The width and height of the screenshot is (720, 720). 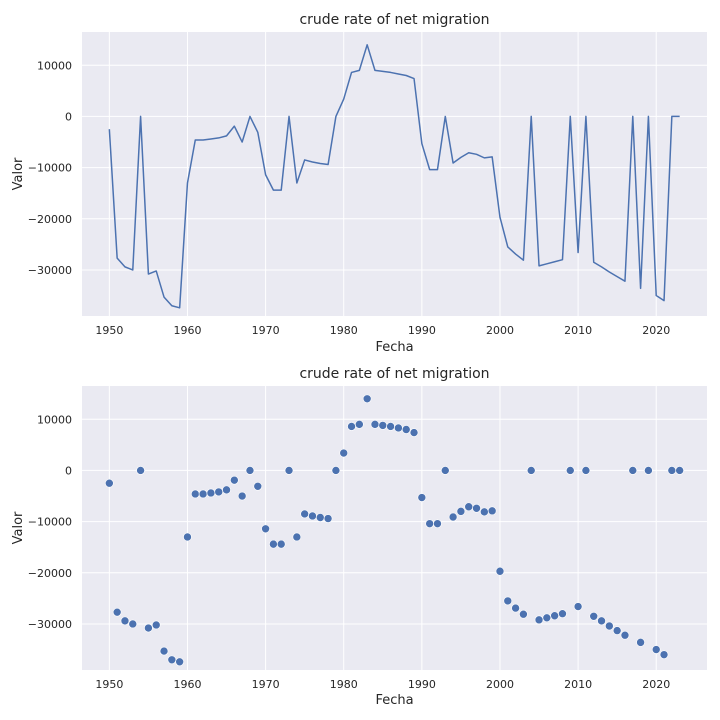 I want to click on y-tick-labels: 10000 0 −10000 −20000 −30000, so click(x=50, y=522).